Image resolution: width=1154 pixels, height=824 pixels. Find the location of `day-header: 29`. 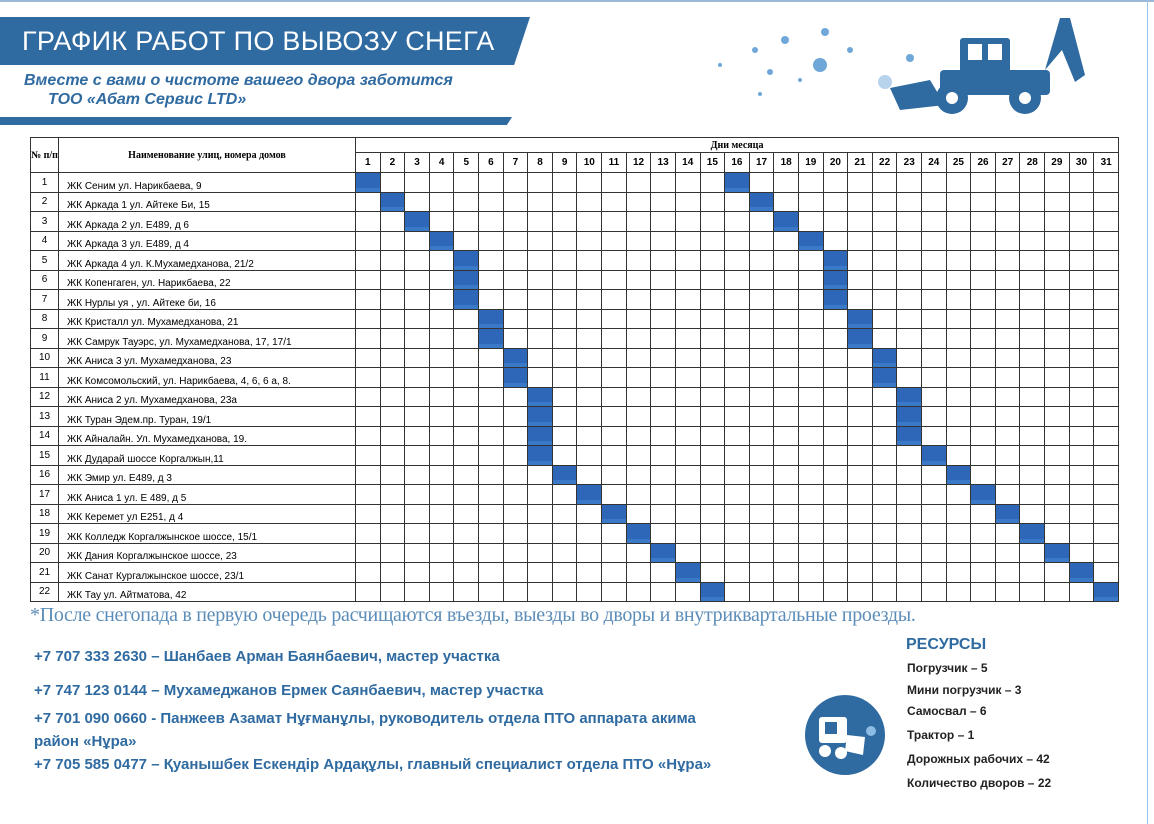

day-header: 29 is located at coordinates (1057, 162).